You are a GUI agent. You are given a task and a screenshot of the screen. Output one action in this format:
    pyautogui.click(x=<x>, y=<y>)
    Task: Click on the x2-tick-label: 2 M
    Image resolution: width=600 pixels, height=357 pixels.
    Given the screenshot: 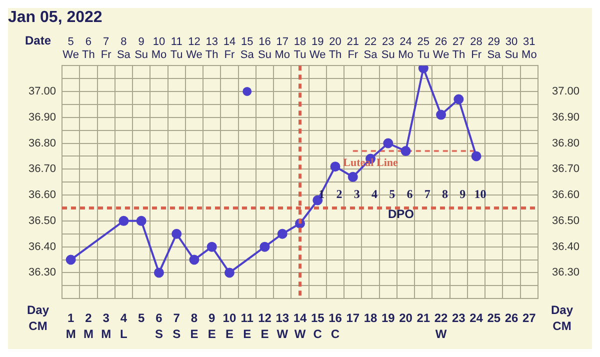 What is the action you would take?
    pyautogui.click(x=88, y=326)
    